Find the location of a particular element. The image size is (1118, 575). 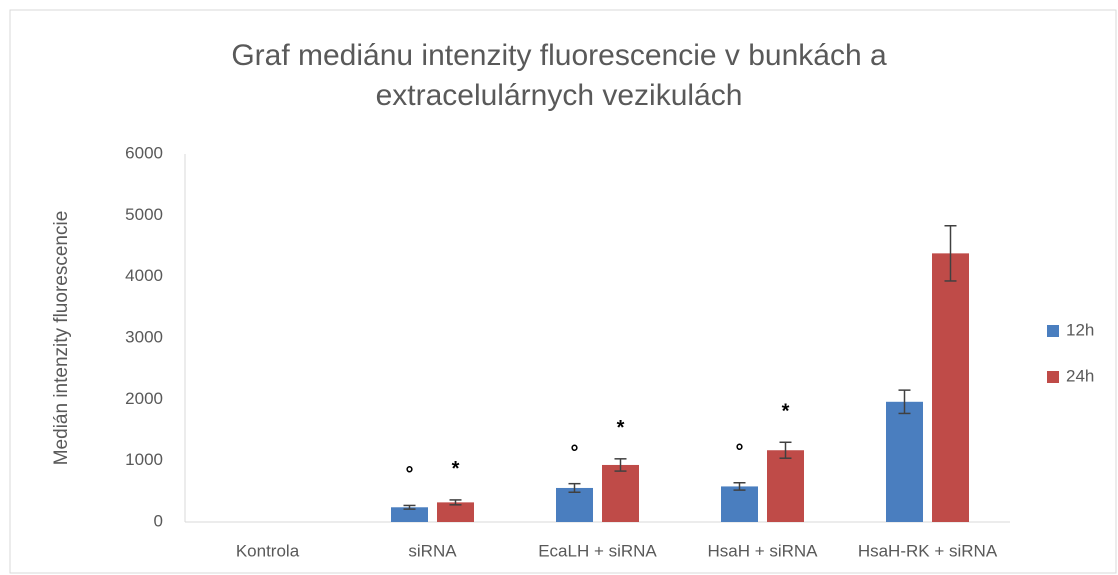

x-tick-label: siRNA is located at coordinates (432, 550).